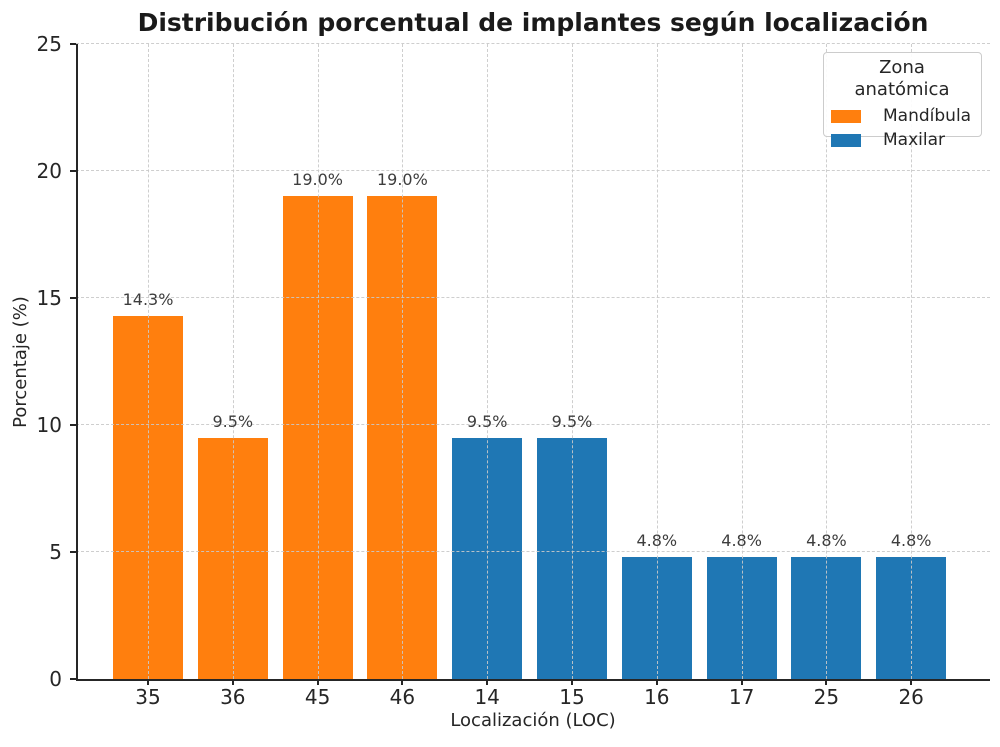 Image resolution: width=1000 pixels, height=747 pixels. Describe the element at coordinates (533, 720) in the screenshot. I see `x-axis-label: Localización (LOC)` at that location.